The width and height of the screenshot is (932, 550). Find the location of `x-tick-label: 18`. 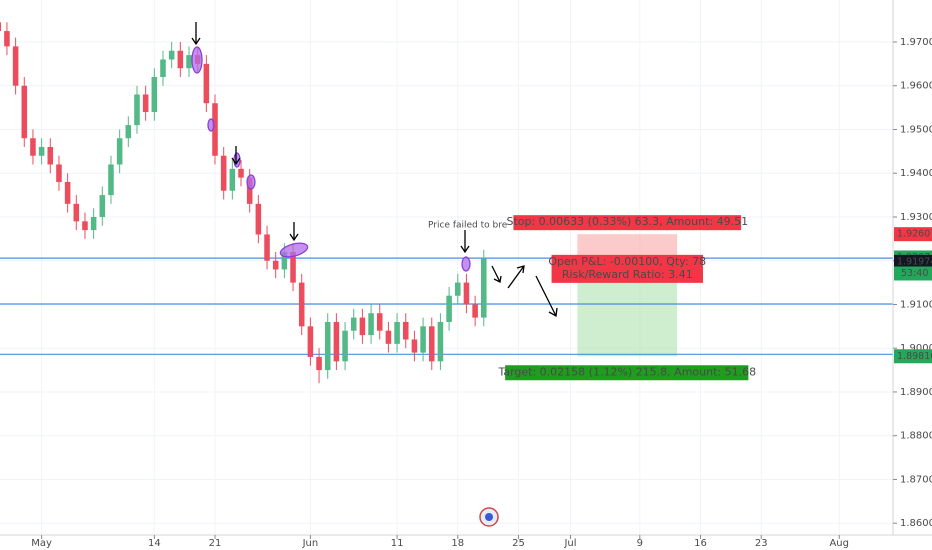

x-tick-label: 18 is located at coordinates (457, 543).